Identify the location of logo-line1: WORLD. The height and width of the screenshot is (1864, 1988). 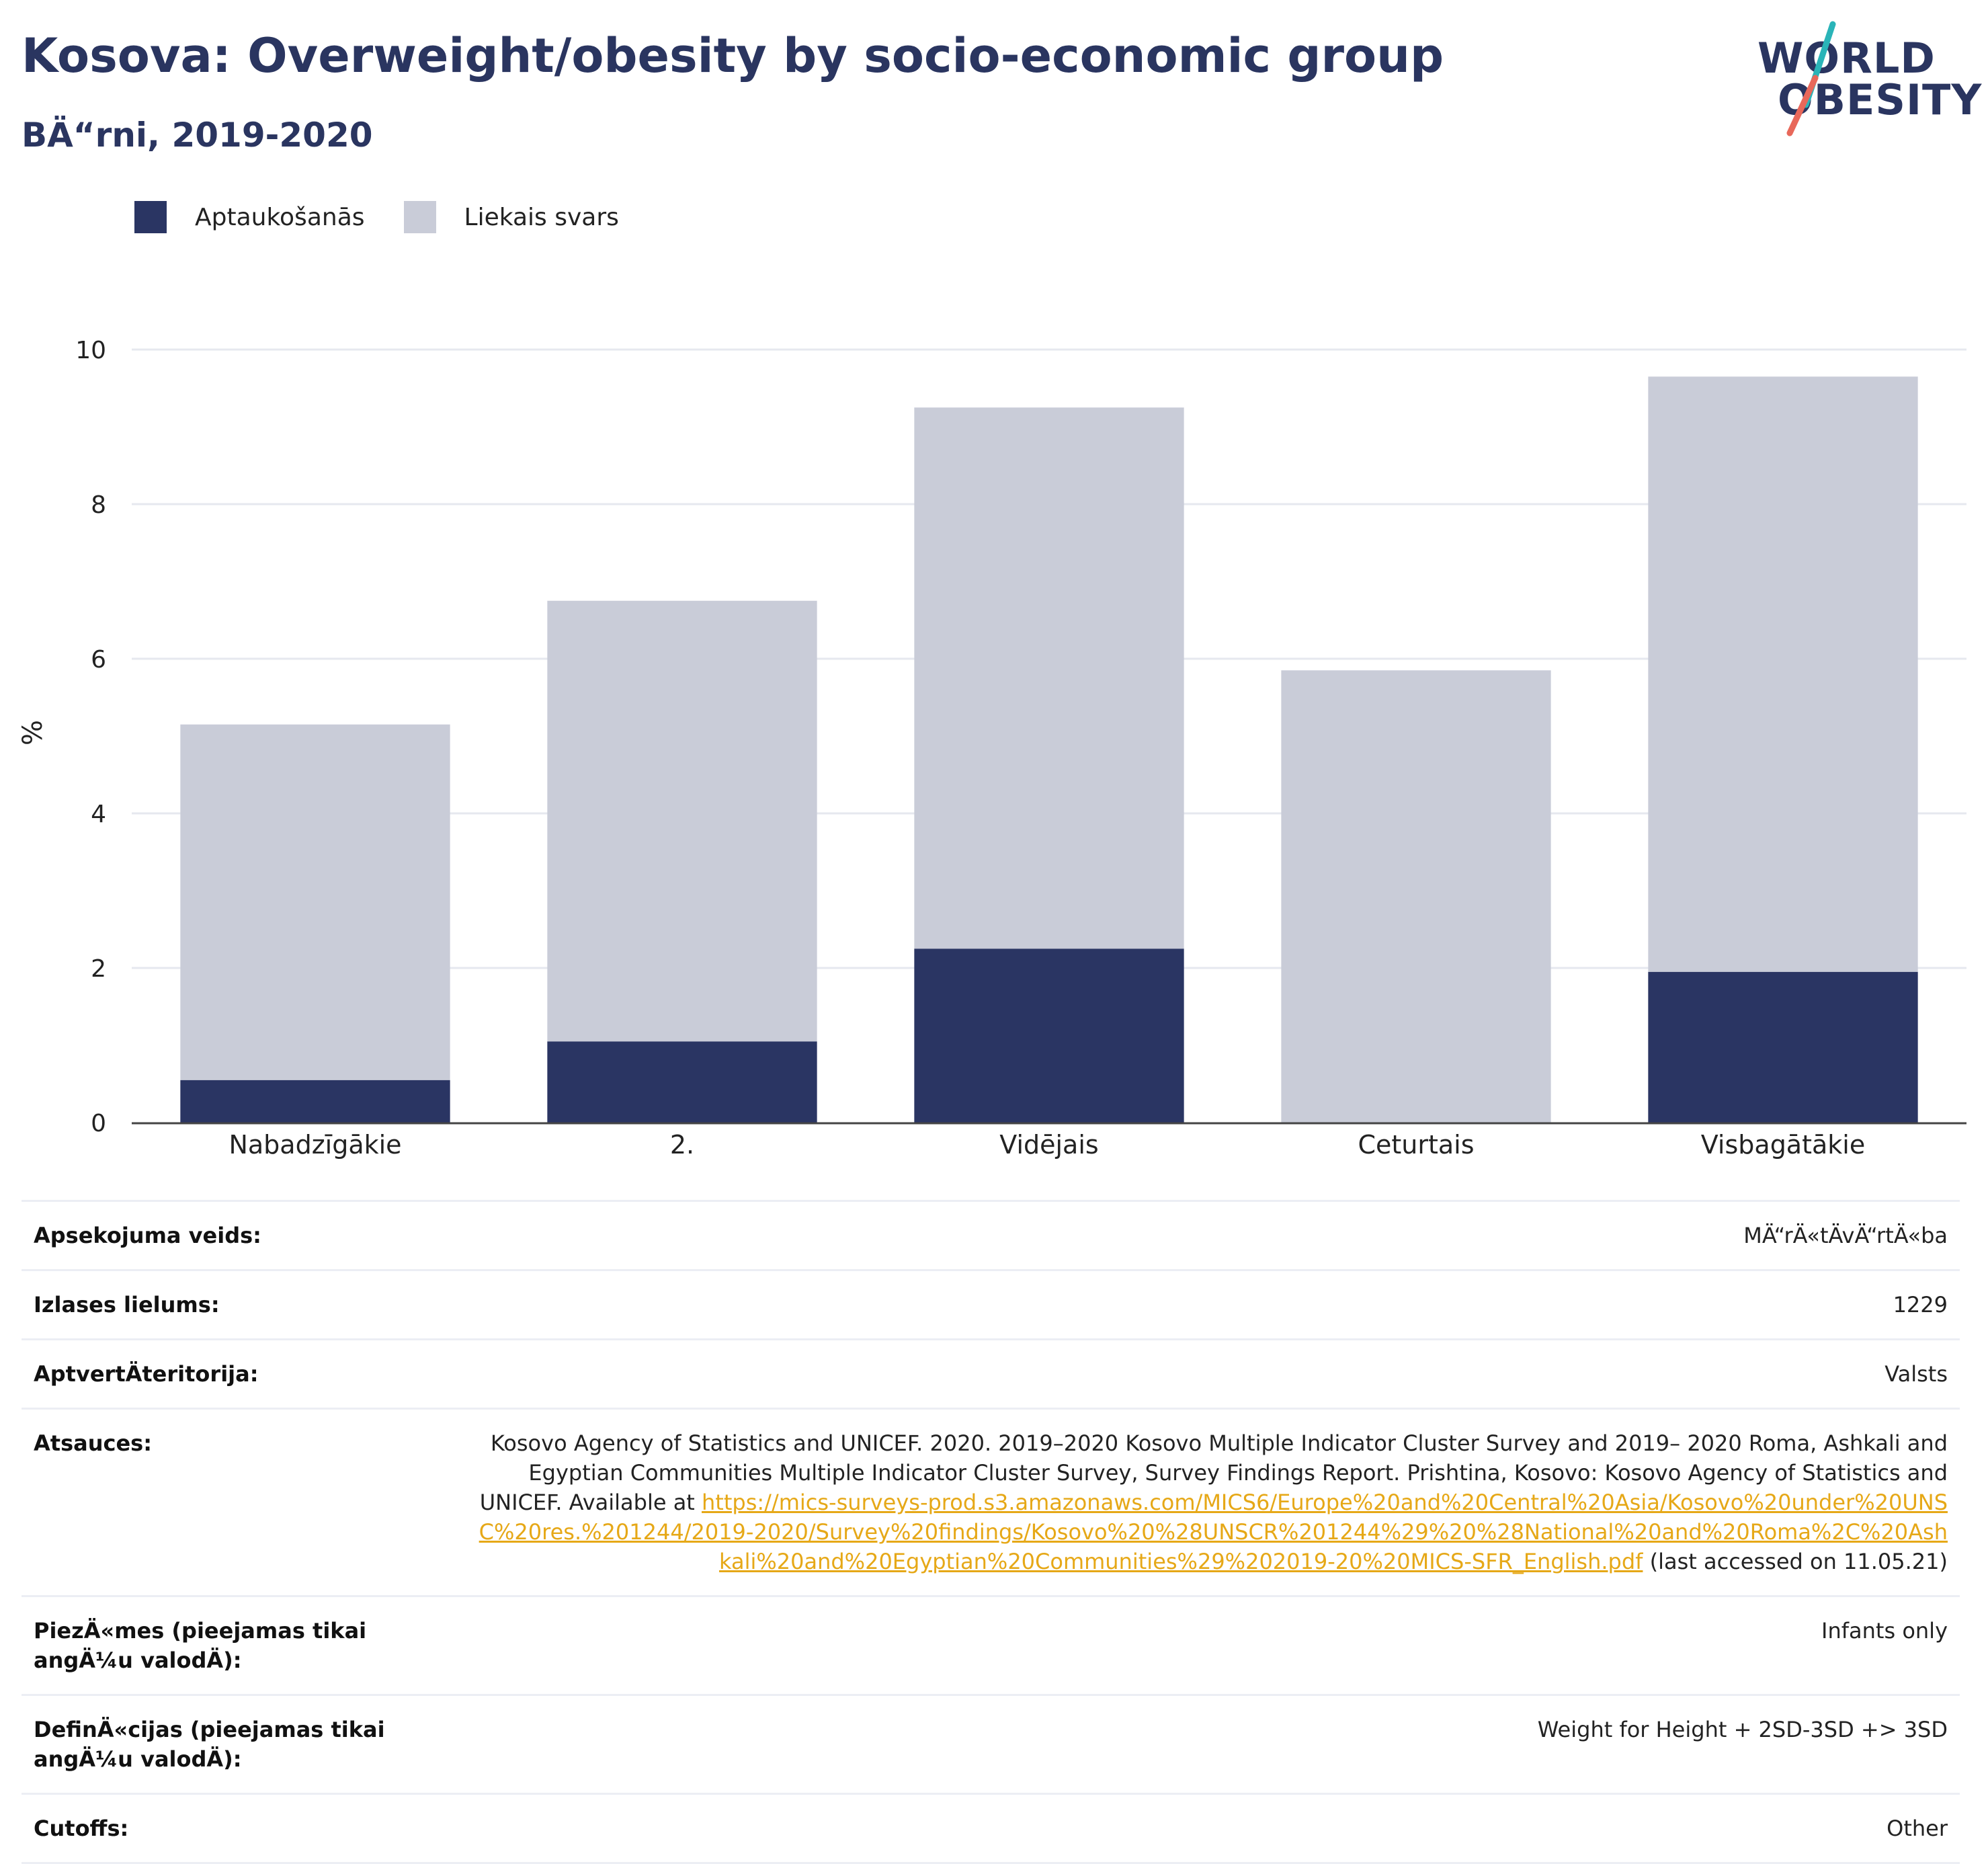
(1846, 58).